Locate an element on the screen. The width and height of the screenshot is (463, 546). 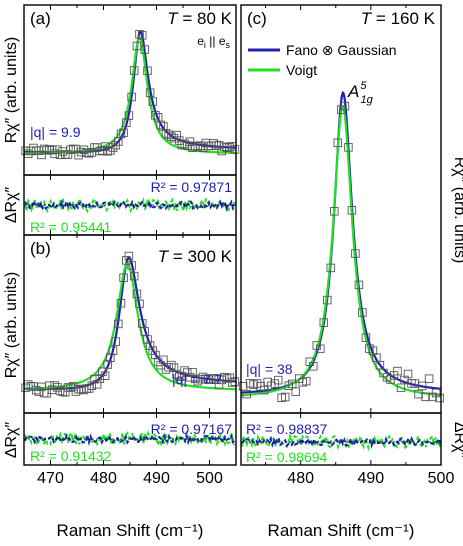
residual-fano-a is located at coordinates (130, 205).